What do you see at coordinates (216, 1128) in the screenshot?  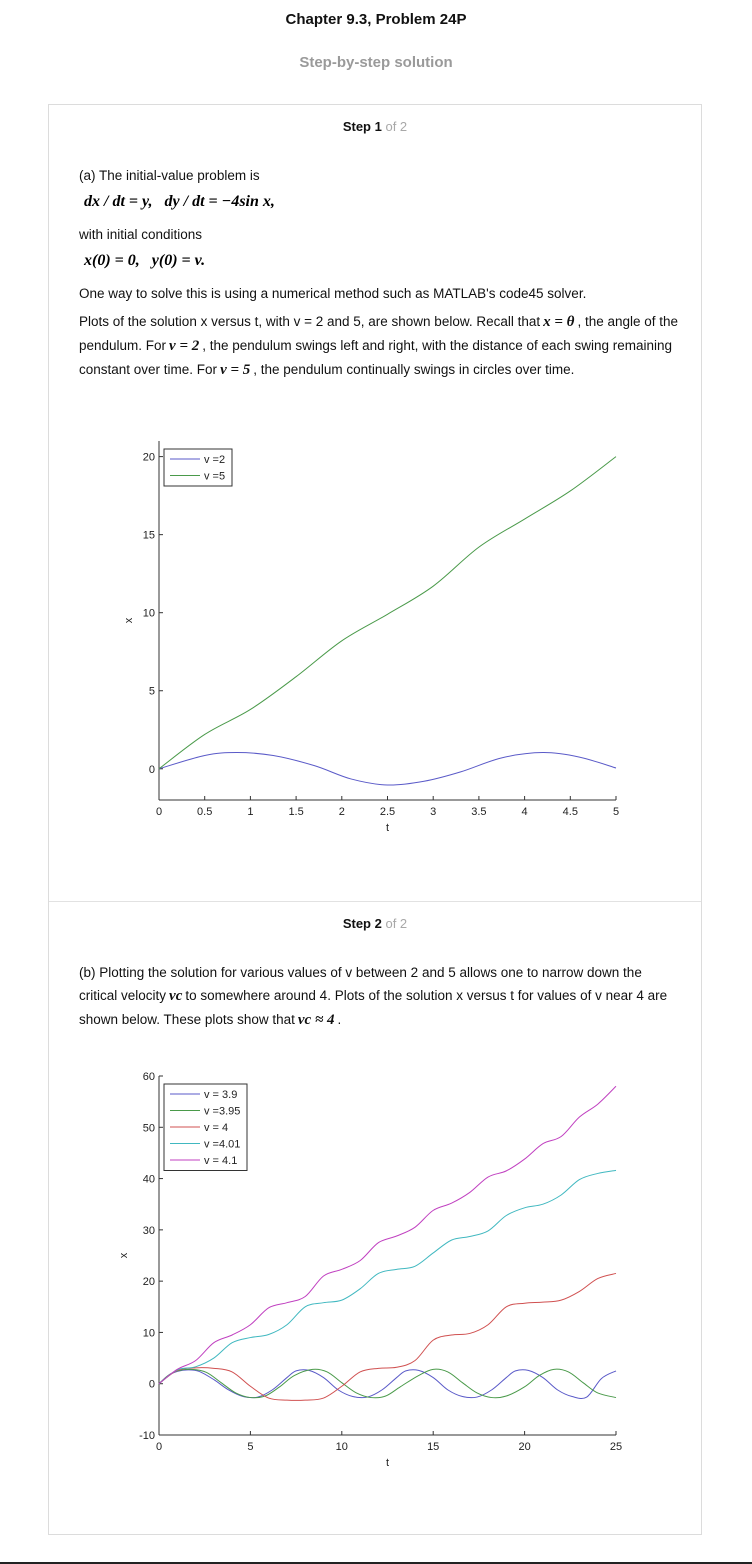 I see `legend-label: v = 4` at bounding box center [216, 1128].